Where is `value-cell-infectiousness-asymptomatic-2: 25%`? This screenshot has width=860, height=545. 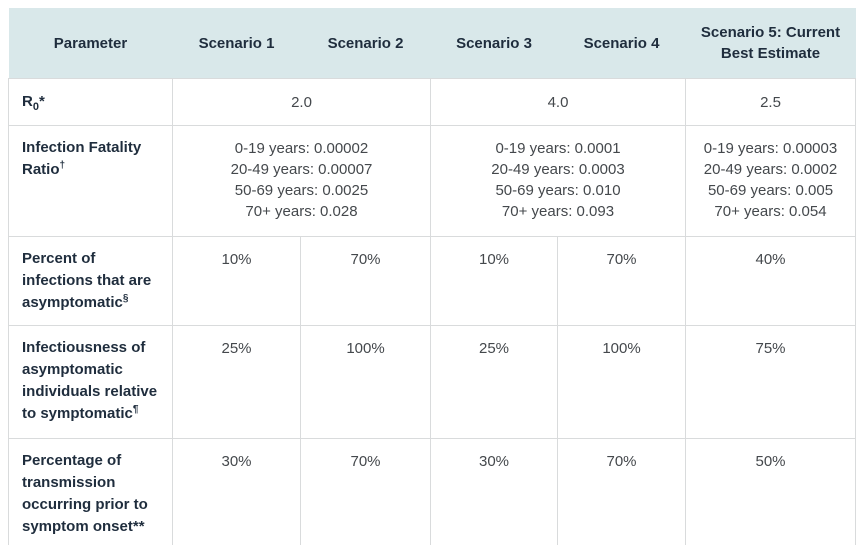 value-cell-infectiousness-asymptomatic-2: 25% is located at coordinates (494, 382).